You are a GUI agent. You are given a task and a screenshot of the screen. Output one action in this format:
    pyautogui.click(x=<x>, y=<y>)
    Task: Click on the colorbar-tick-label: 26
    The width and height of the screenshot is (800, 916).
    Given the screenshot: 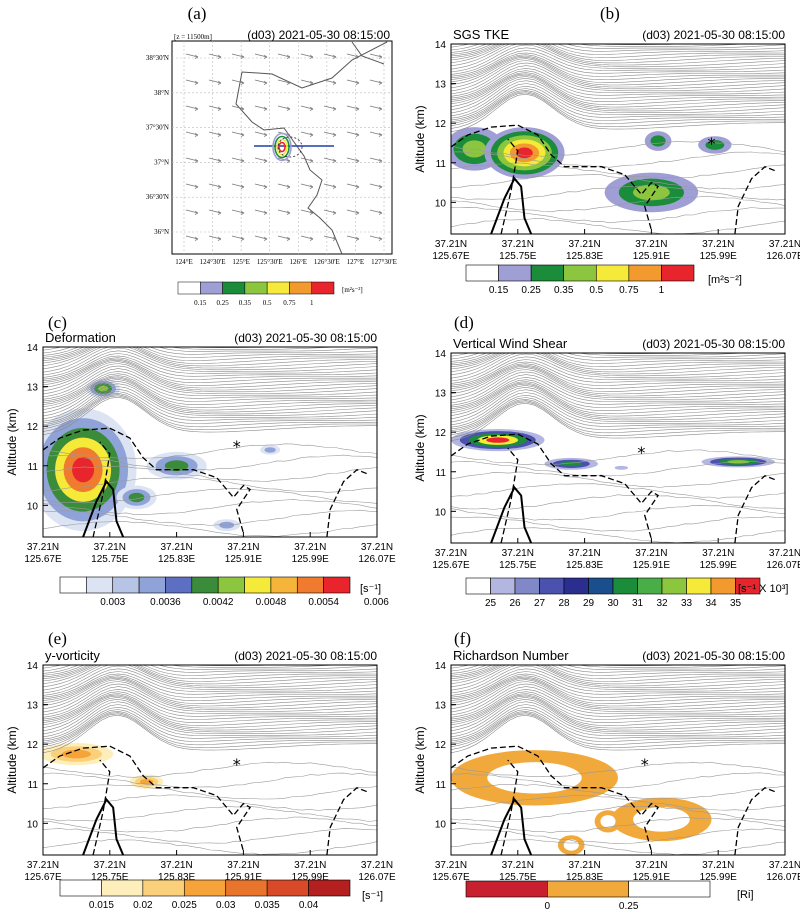 What is the action you would take?
    pyautogui.click(x=515, y=603)
    